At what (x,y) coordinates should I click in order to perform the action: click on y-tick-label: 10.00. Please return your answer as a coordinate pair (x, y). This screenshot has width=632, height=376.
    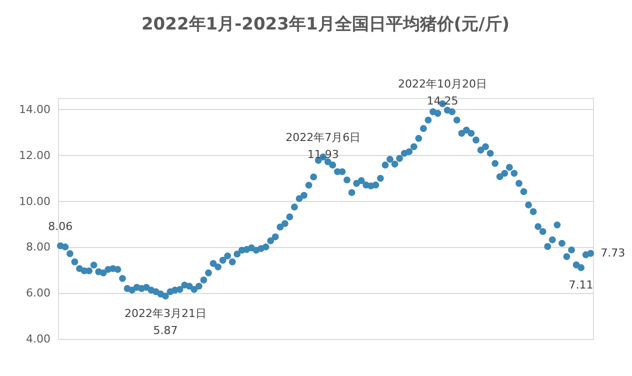
    Looking at the image, I should click on (34, 201).